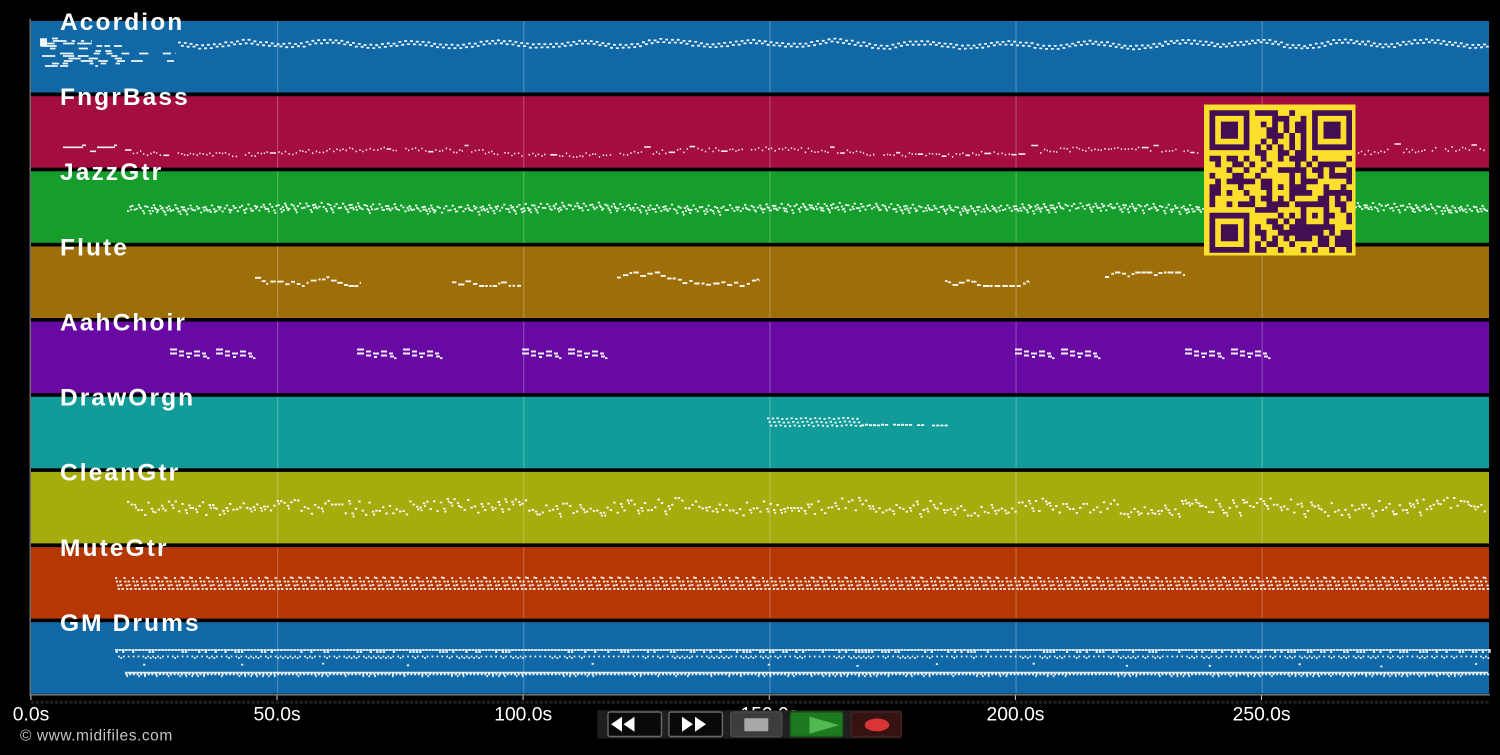  I want to click on svg-text: 100.0s, so click(523, 715).